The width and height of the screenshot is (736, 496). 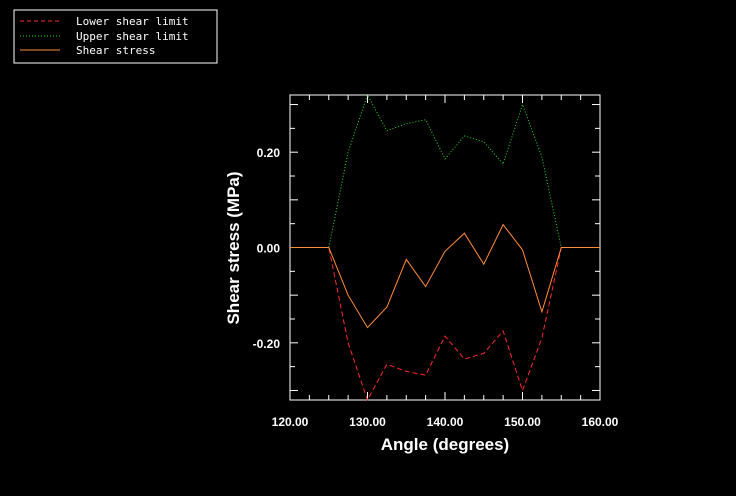 What do you see at coordinates (267, 344) in the screenshot?
I see `y-tick-label: -0.20` at bounding box center [267, 344].